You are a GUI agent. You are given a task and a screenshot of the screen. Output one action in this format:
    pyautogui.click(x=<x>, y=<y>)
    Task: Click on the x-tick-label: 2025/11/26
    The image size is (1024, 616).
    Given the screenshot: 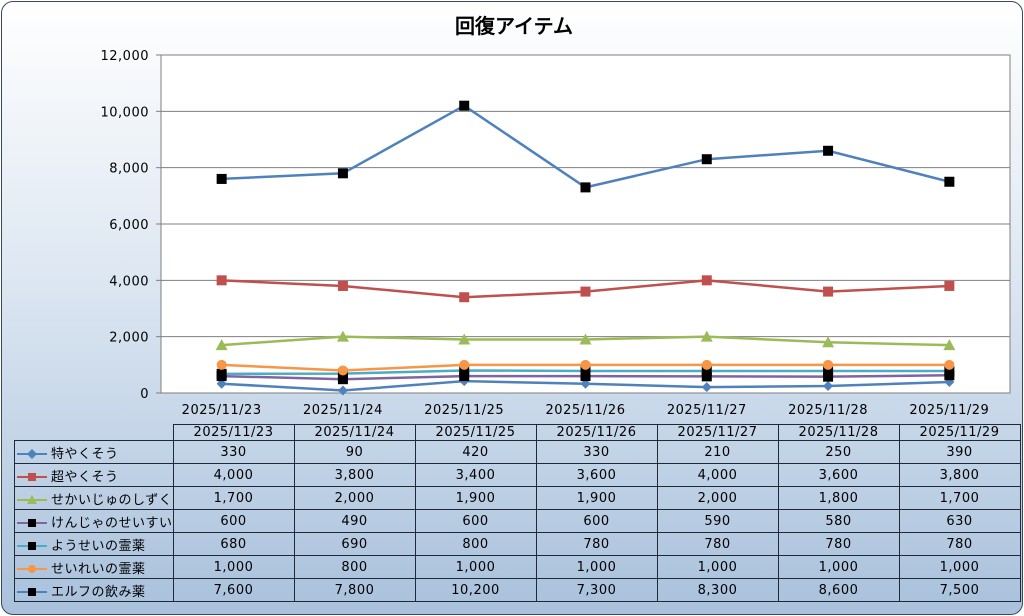 What is the action you would take?
    pyautogui.click(x=586, y=410)
    